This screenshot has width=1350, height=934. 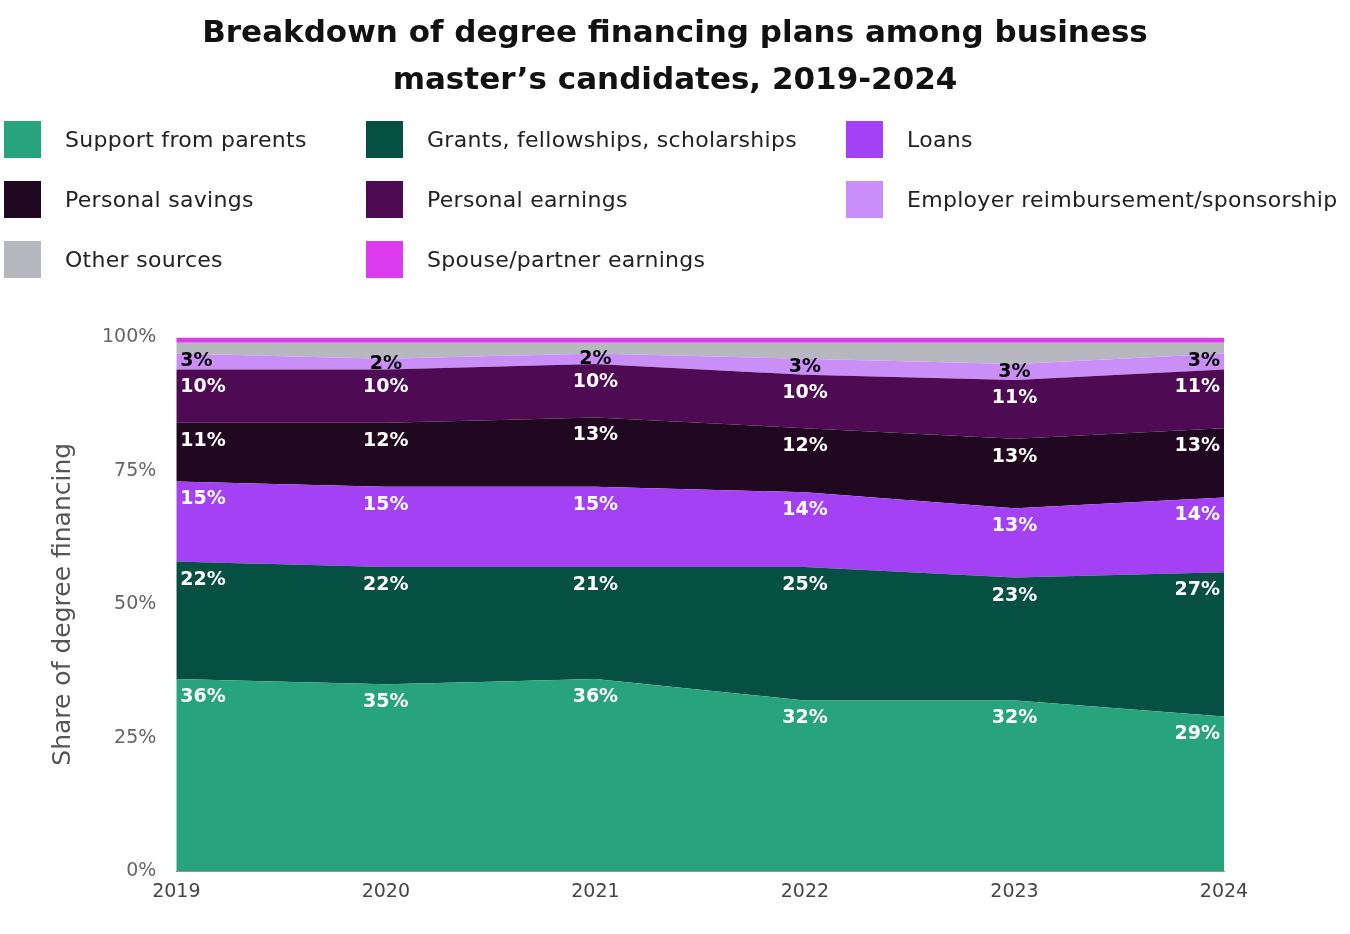 I want to click on chart-title: Breakdown of degree financing plans among business master’s candidates, 2019-2024, so click(x=675, y=55).